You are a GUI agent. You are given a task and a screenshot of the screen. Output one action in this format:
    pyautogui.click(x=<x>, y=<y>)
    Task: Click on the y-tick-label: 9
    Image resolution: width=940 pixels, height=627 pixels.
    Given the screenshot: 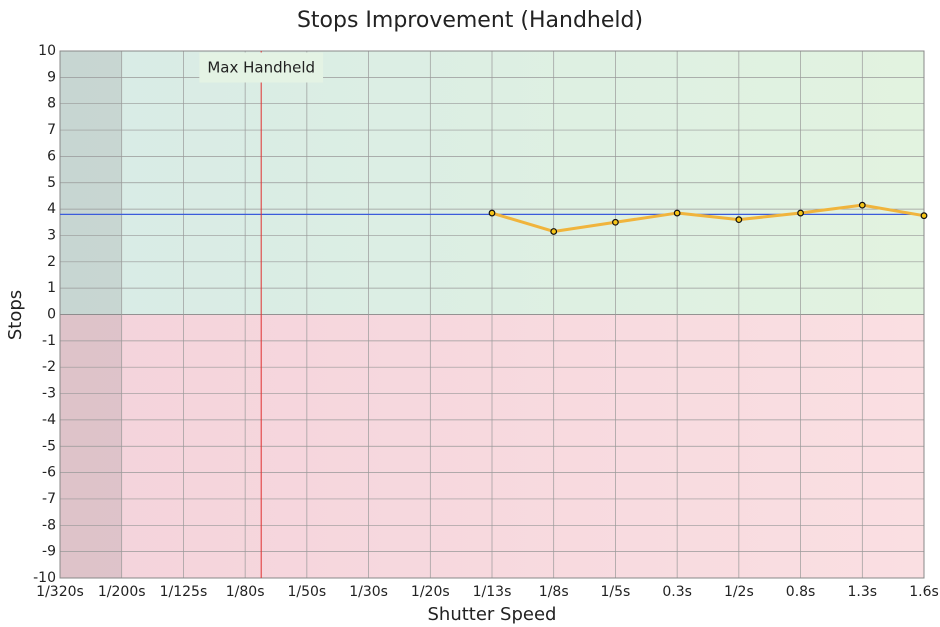 What is the action you would take?
    pyautogui.click(x=51, y=77)
    